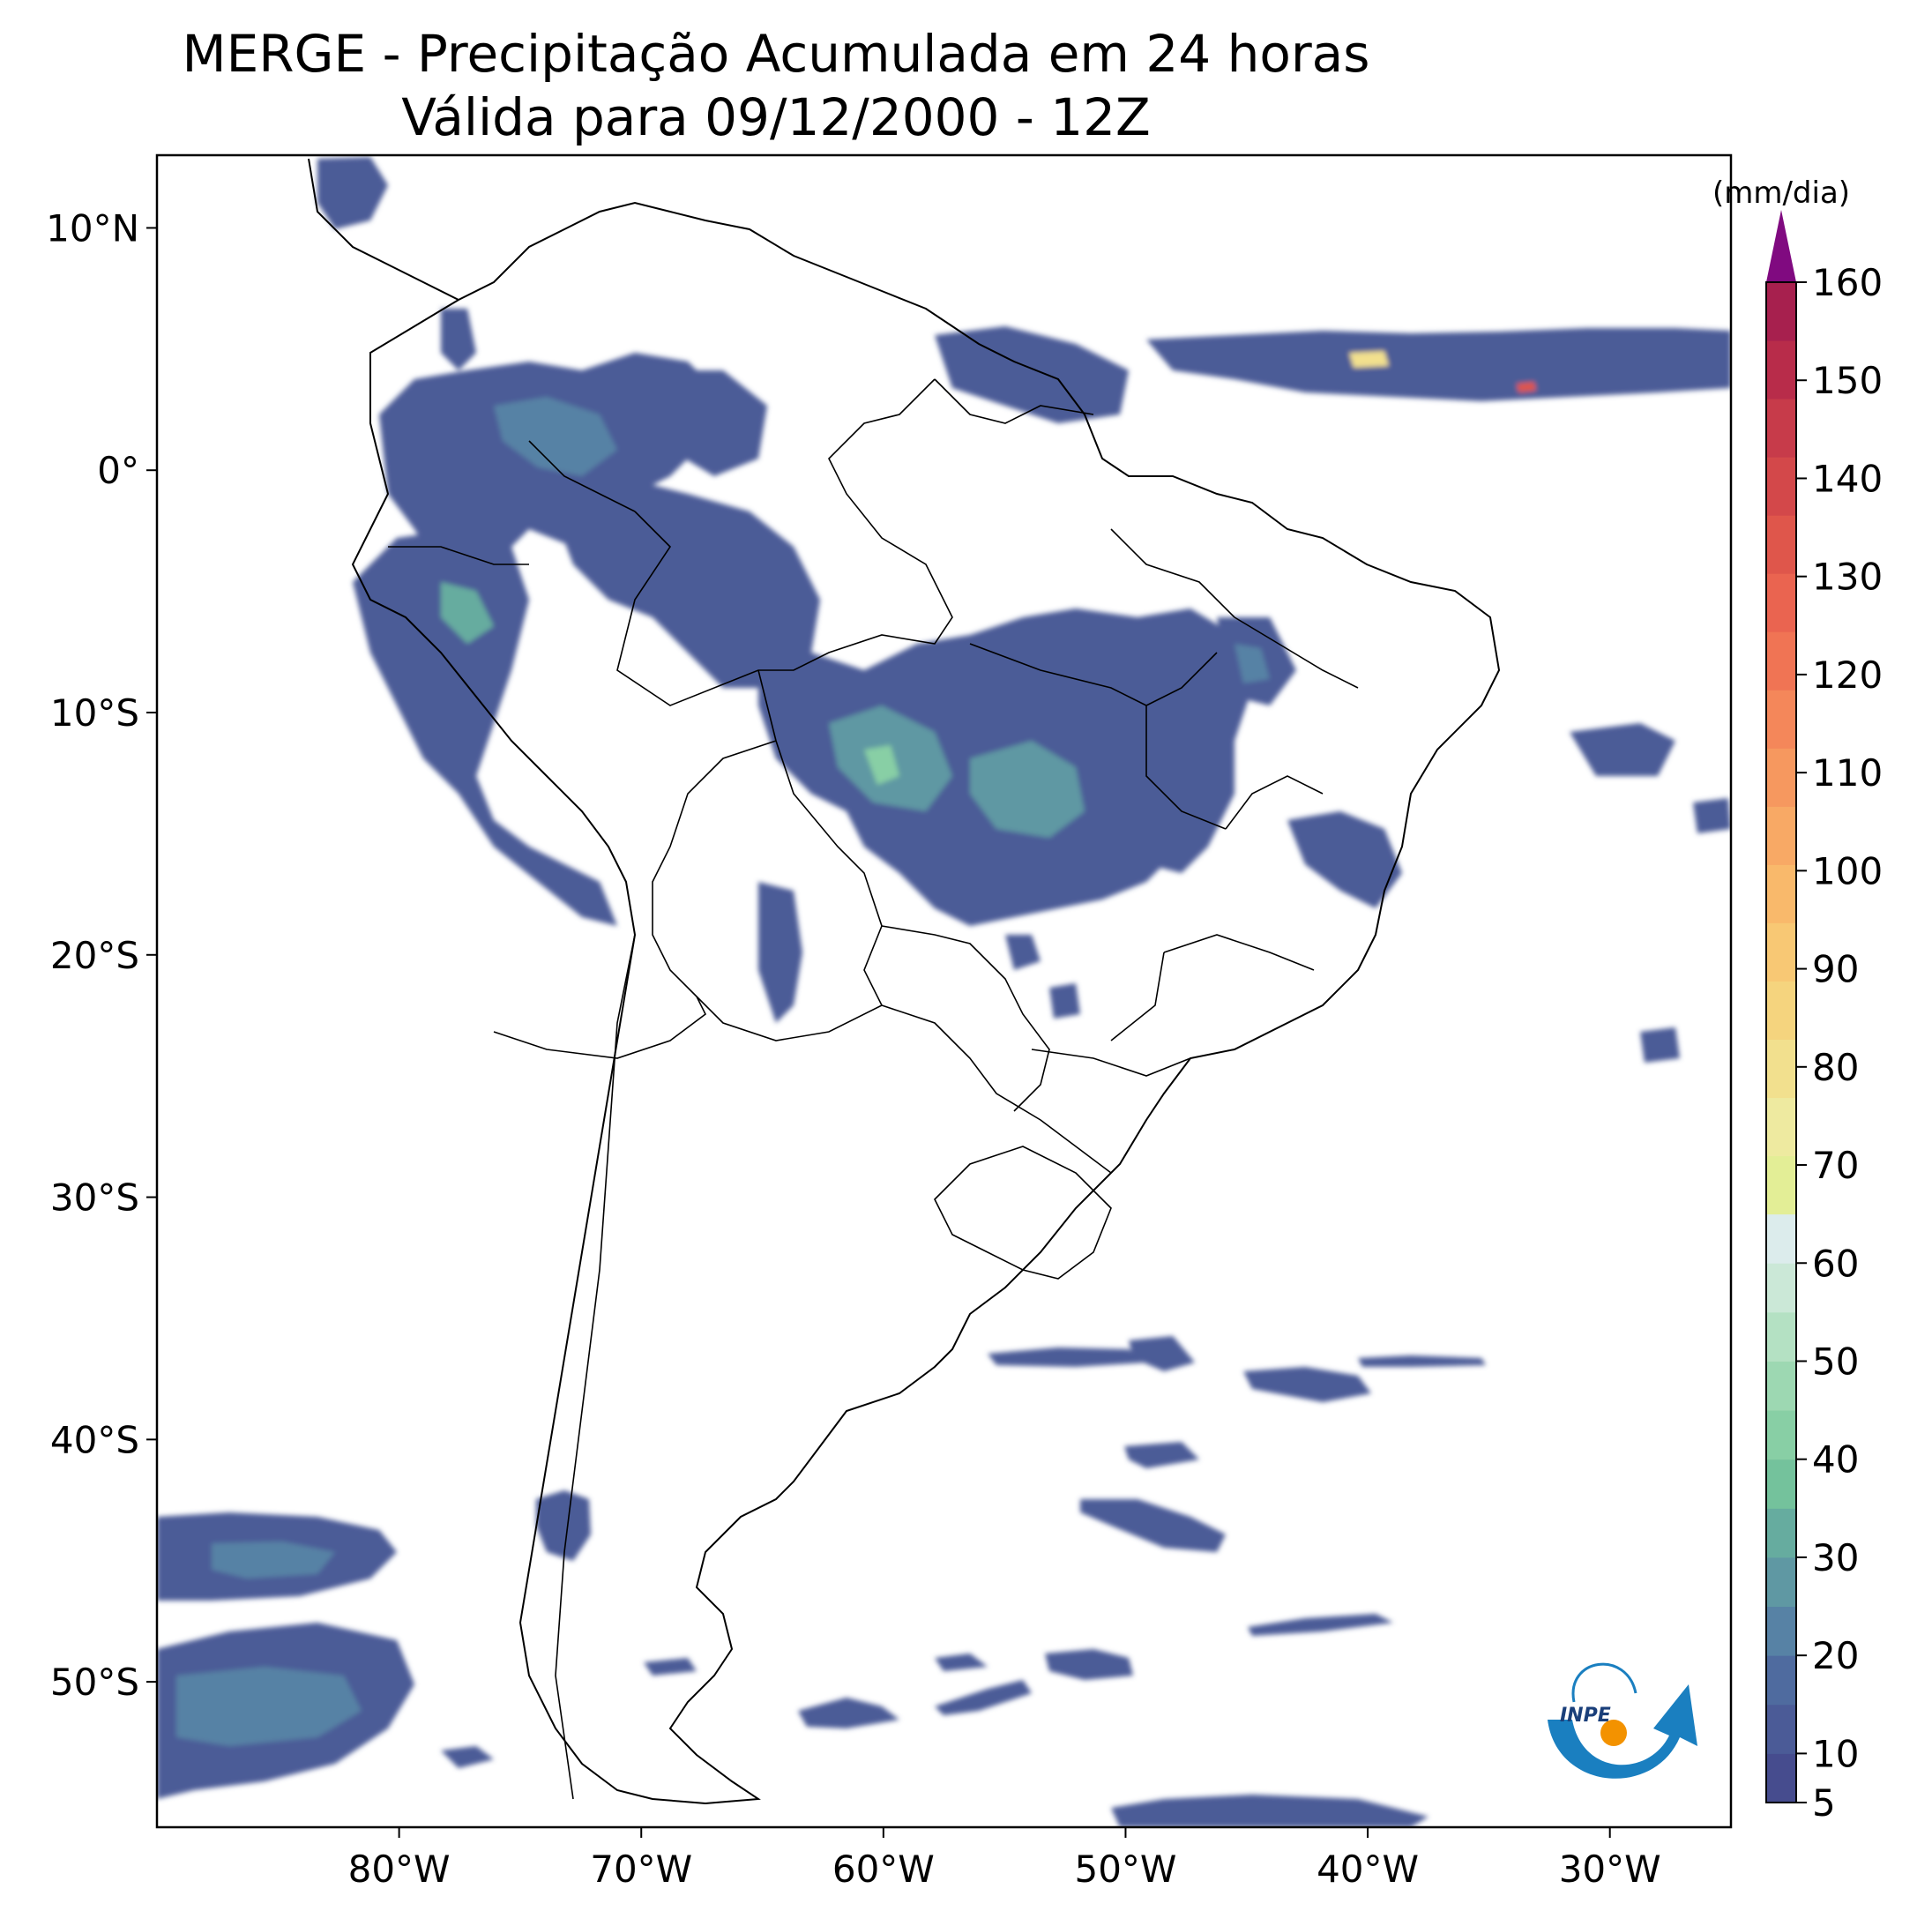  Describe the element at coordinates (1835, 969) in the screenshot. I see `colorbar-tick-label: 90` at that location.